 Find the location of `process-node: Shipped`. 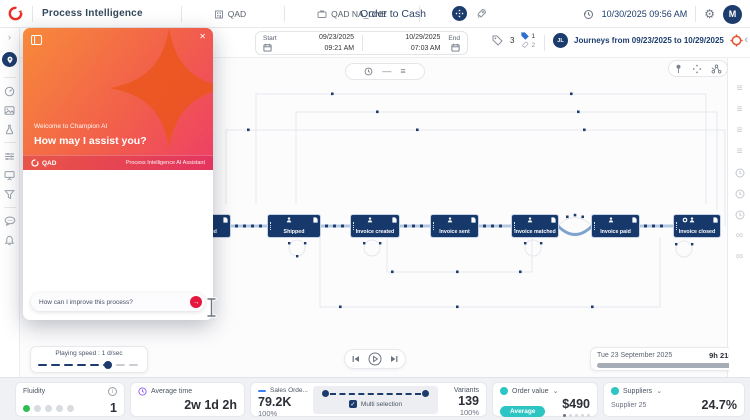

process-node: Shipped is located at coordinates (294, 226).